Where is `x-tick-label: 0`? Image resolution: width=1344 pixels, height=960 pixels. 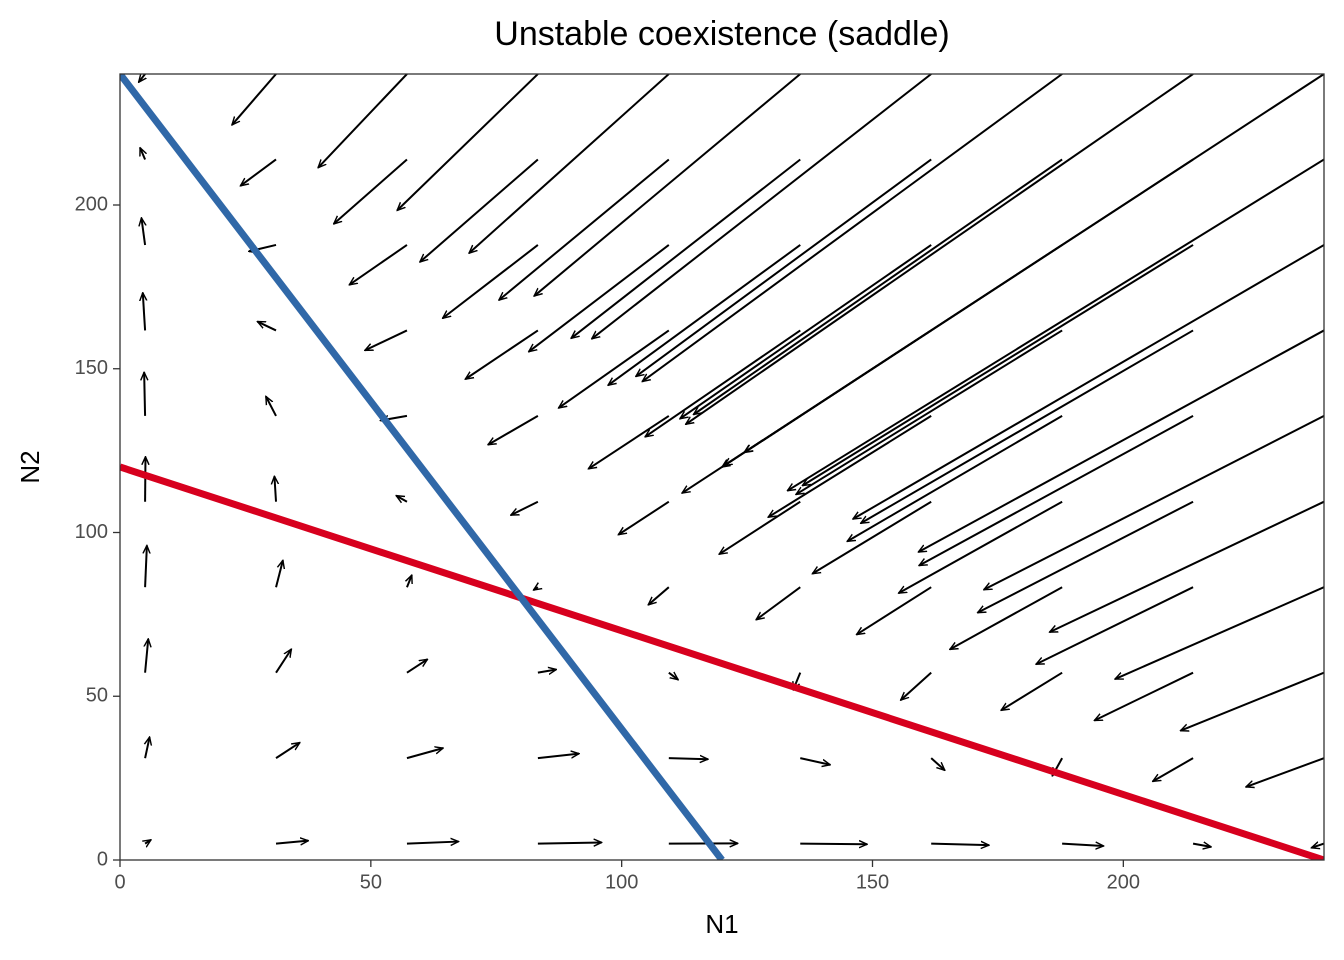
x-tick-label: 0 is located at coordinates (119, 882).